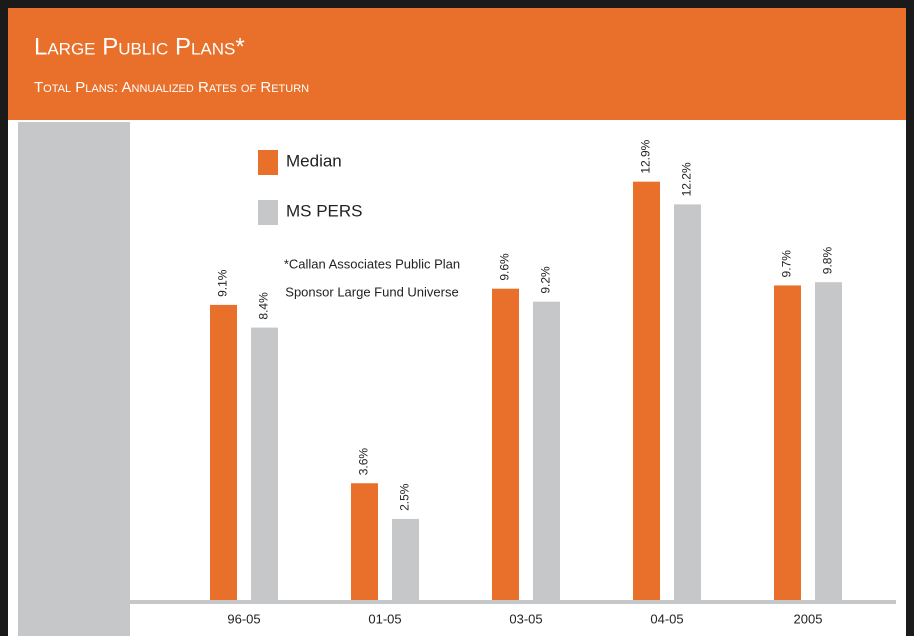  I want to click on value-label: 9.2%, so click(546, 280).